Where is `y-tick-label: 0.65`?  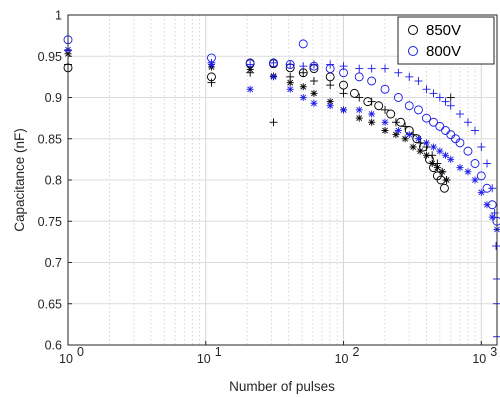
y-tick-label: 0.65 is located at coordinates (50, 304).